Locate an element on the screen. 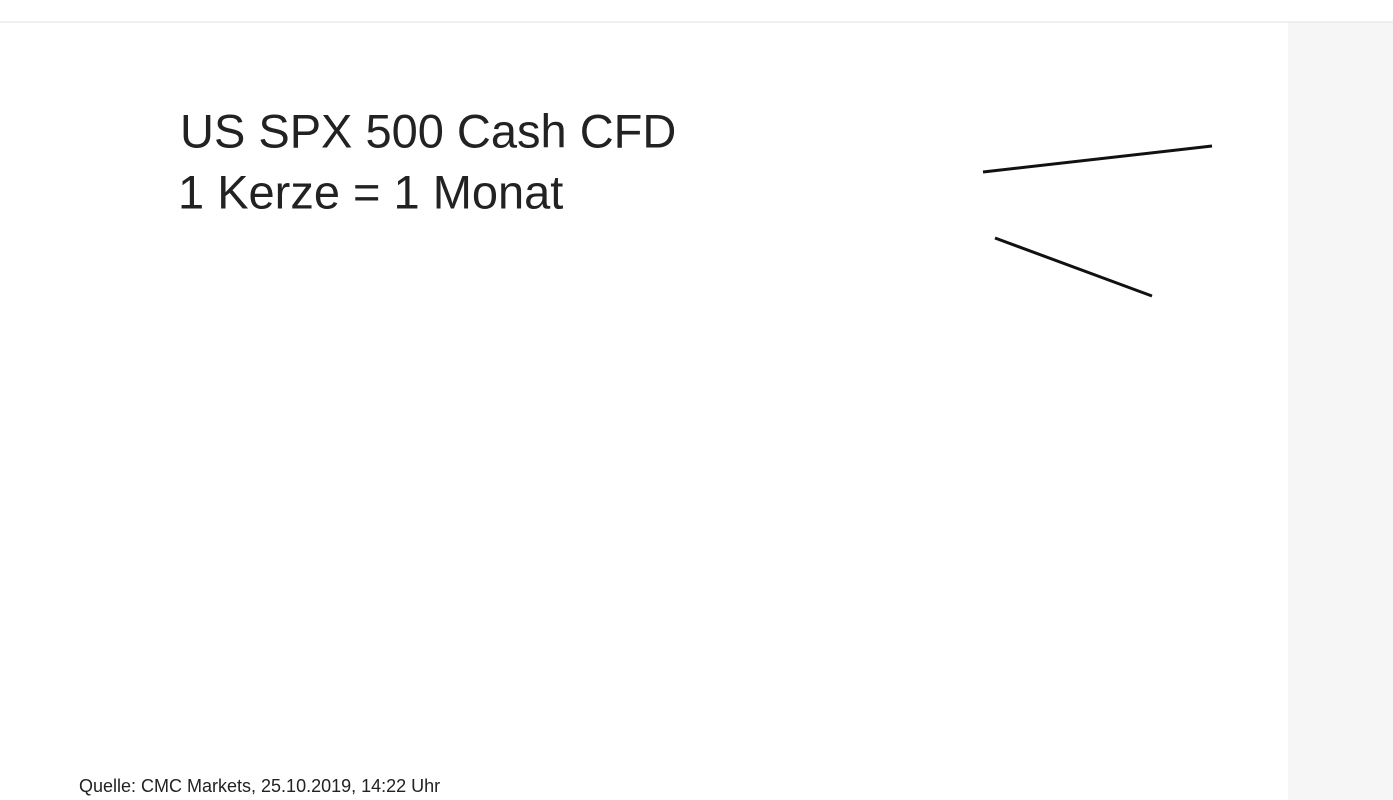 The image size is (1393, 800). price-axis-panel is located at coordinates (1340, 411).